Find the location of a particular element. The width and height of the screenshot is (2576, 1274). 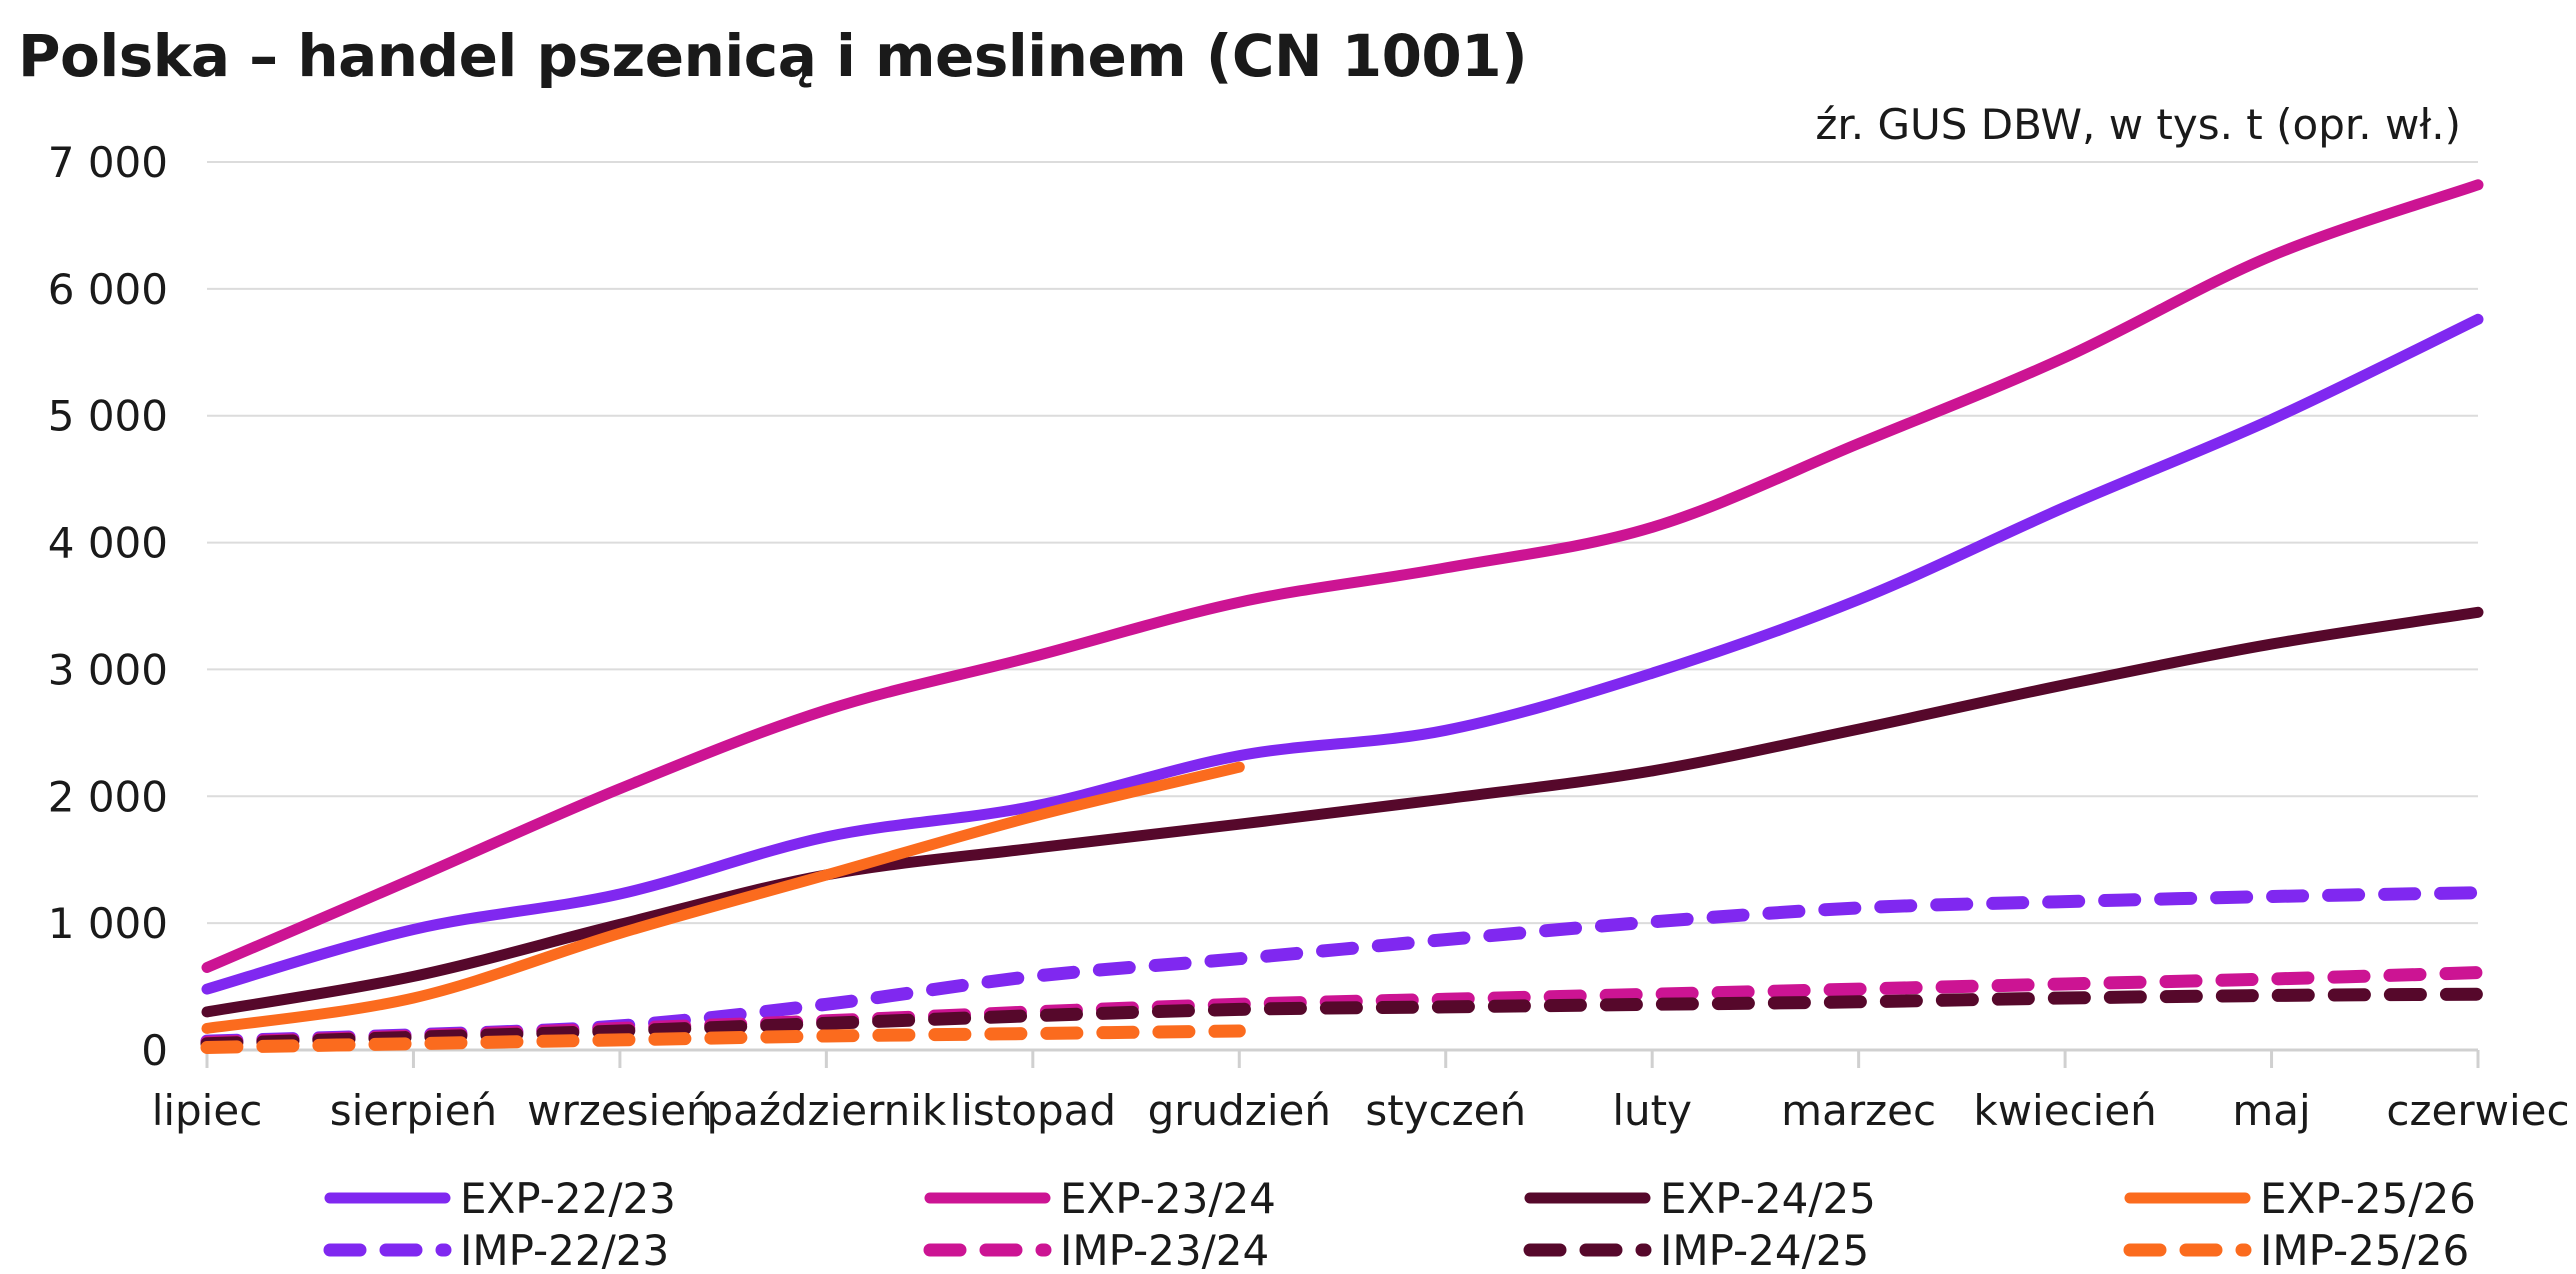

y-tick-label: 7 000 is located at coordinates (108, 162).